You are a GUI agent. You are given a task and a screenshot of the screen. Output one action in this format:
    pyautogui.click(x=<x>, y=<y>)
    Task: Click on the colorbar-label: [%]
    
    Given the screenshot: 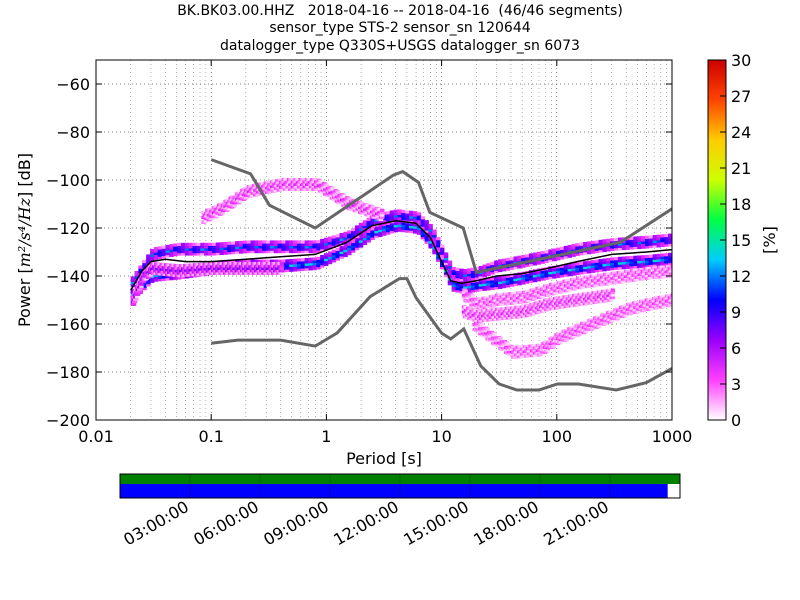 What is the action you would take?
    pyautogui.click(x=769, y=240)
    